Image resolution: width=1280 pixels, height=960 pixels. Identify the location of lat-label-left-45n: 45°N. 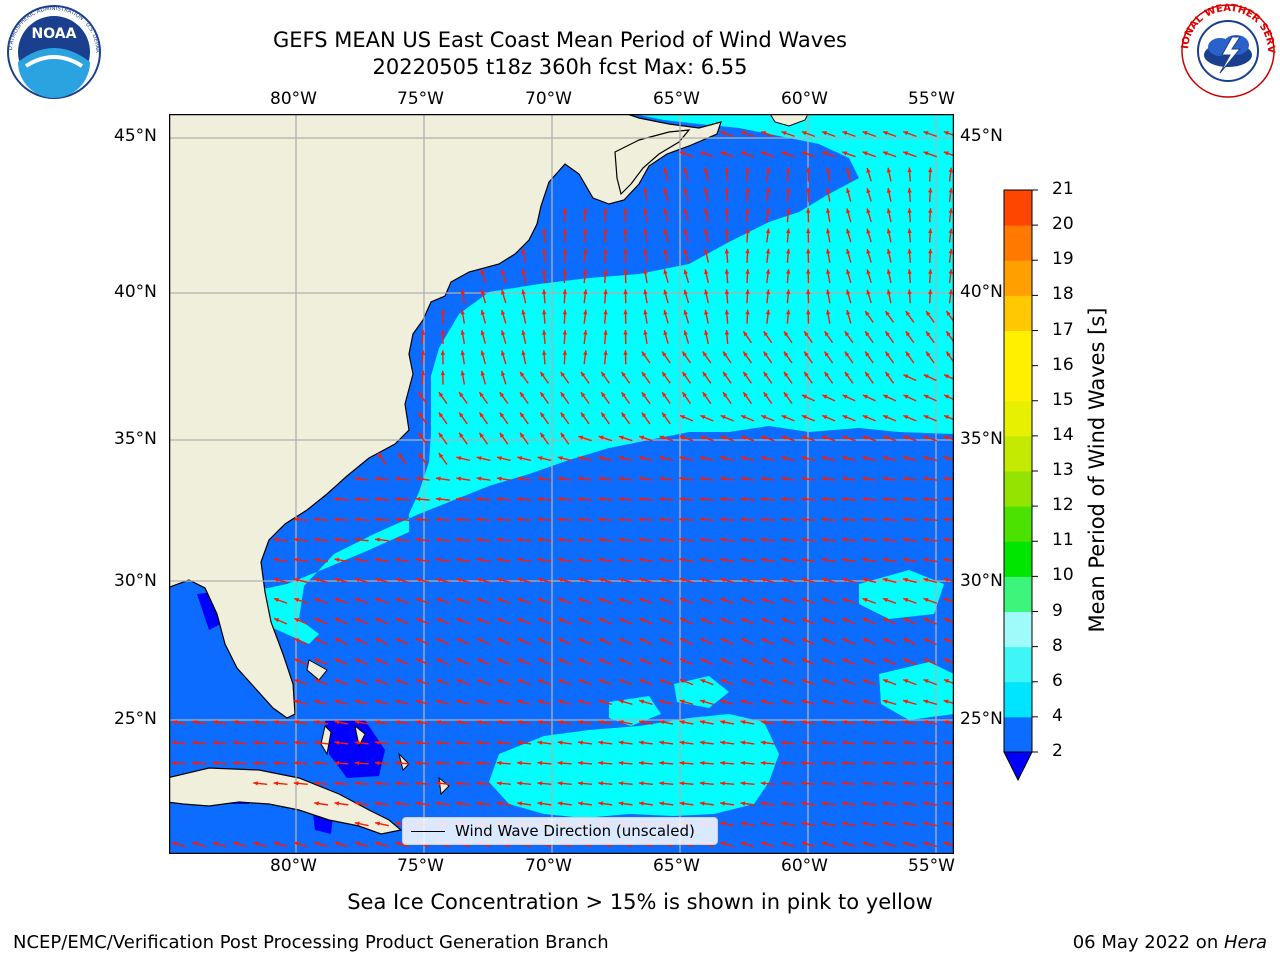
(135, 136).